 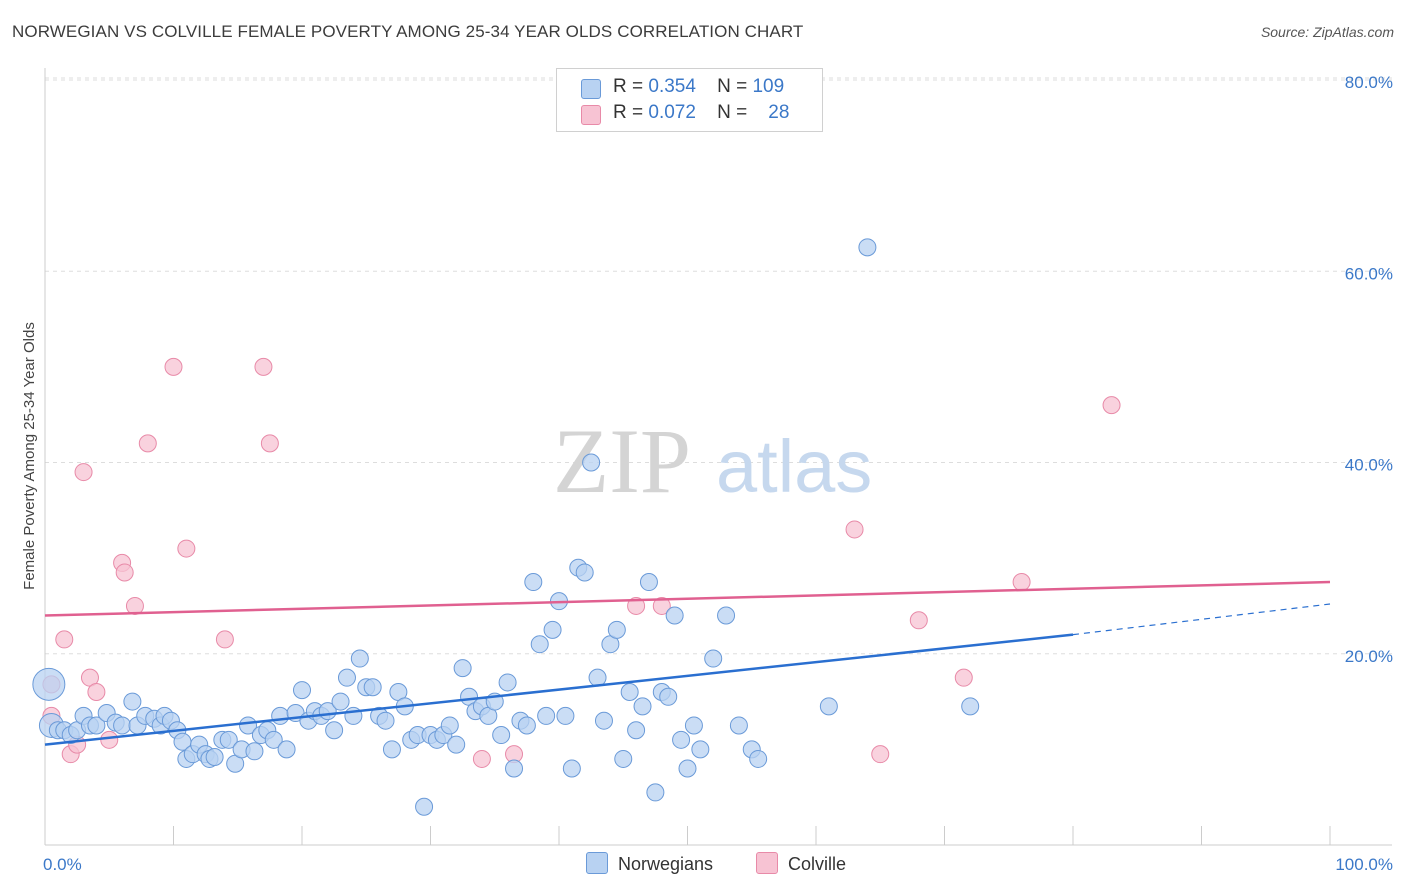 I want to click on legend-r-value: 0.354, so click(x=672, y=86).